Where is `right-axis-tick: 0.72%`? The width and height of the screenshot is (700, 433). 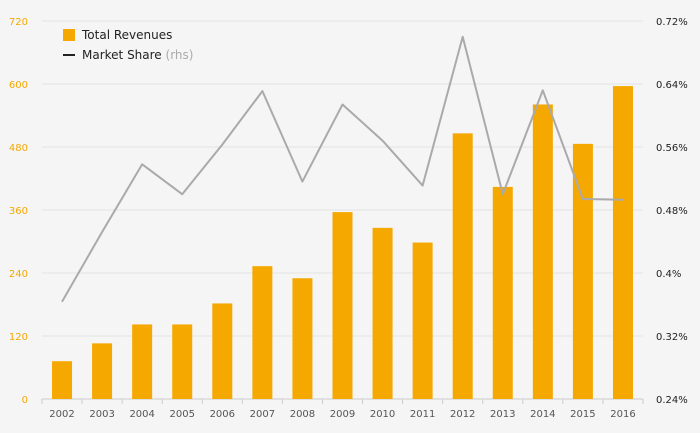 right-axis-tick: 0.72% is located at coordinates (672, 22).